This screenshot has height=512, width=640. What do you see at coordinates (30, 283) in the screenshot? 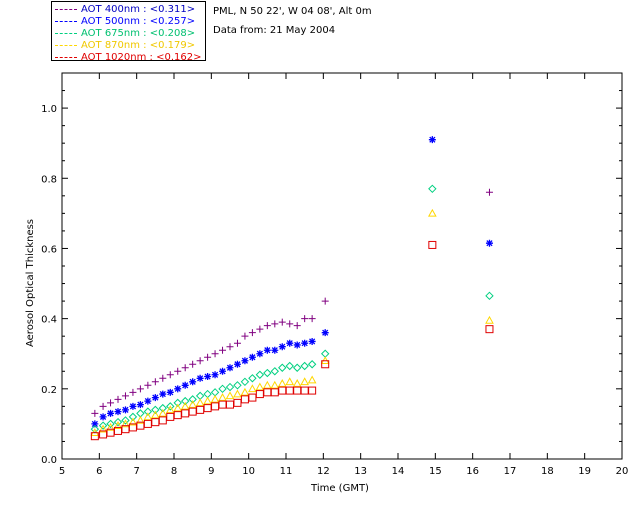
I see `y-axis-label: Aerosol Optical Thickness` at bounding box center [30, 283].